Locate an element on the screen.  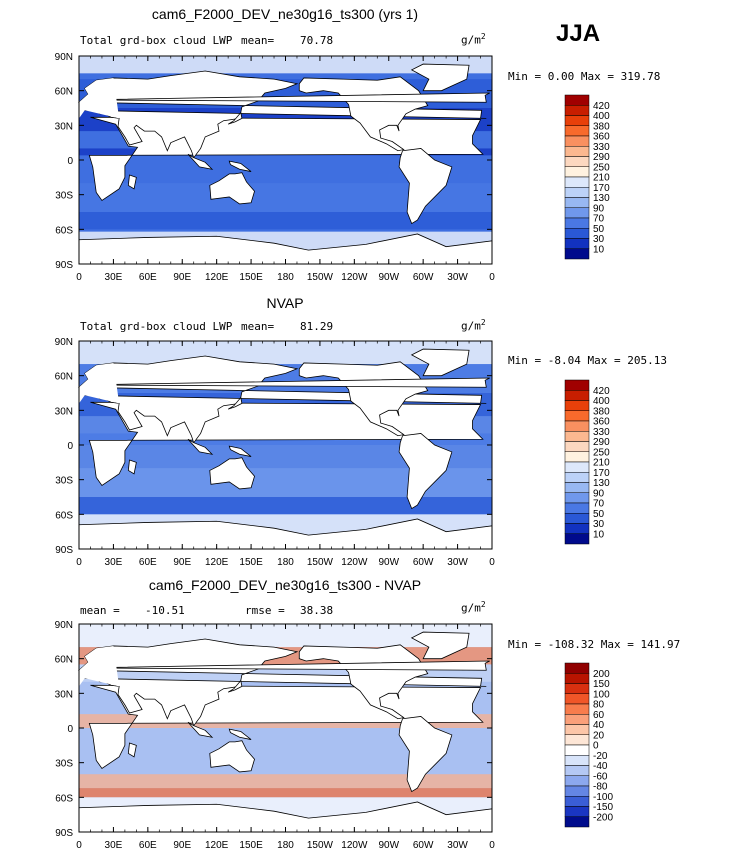
colorbar-label: 40 is located at coordinates (599, 725).